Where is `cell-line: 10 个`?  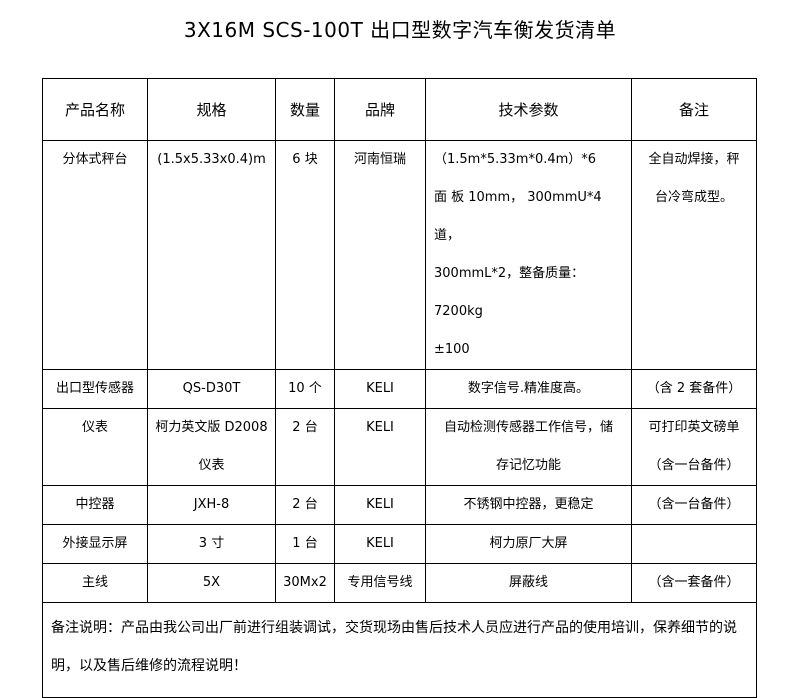
cell-line: 10 个 is located at coordinates (305, 388).